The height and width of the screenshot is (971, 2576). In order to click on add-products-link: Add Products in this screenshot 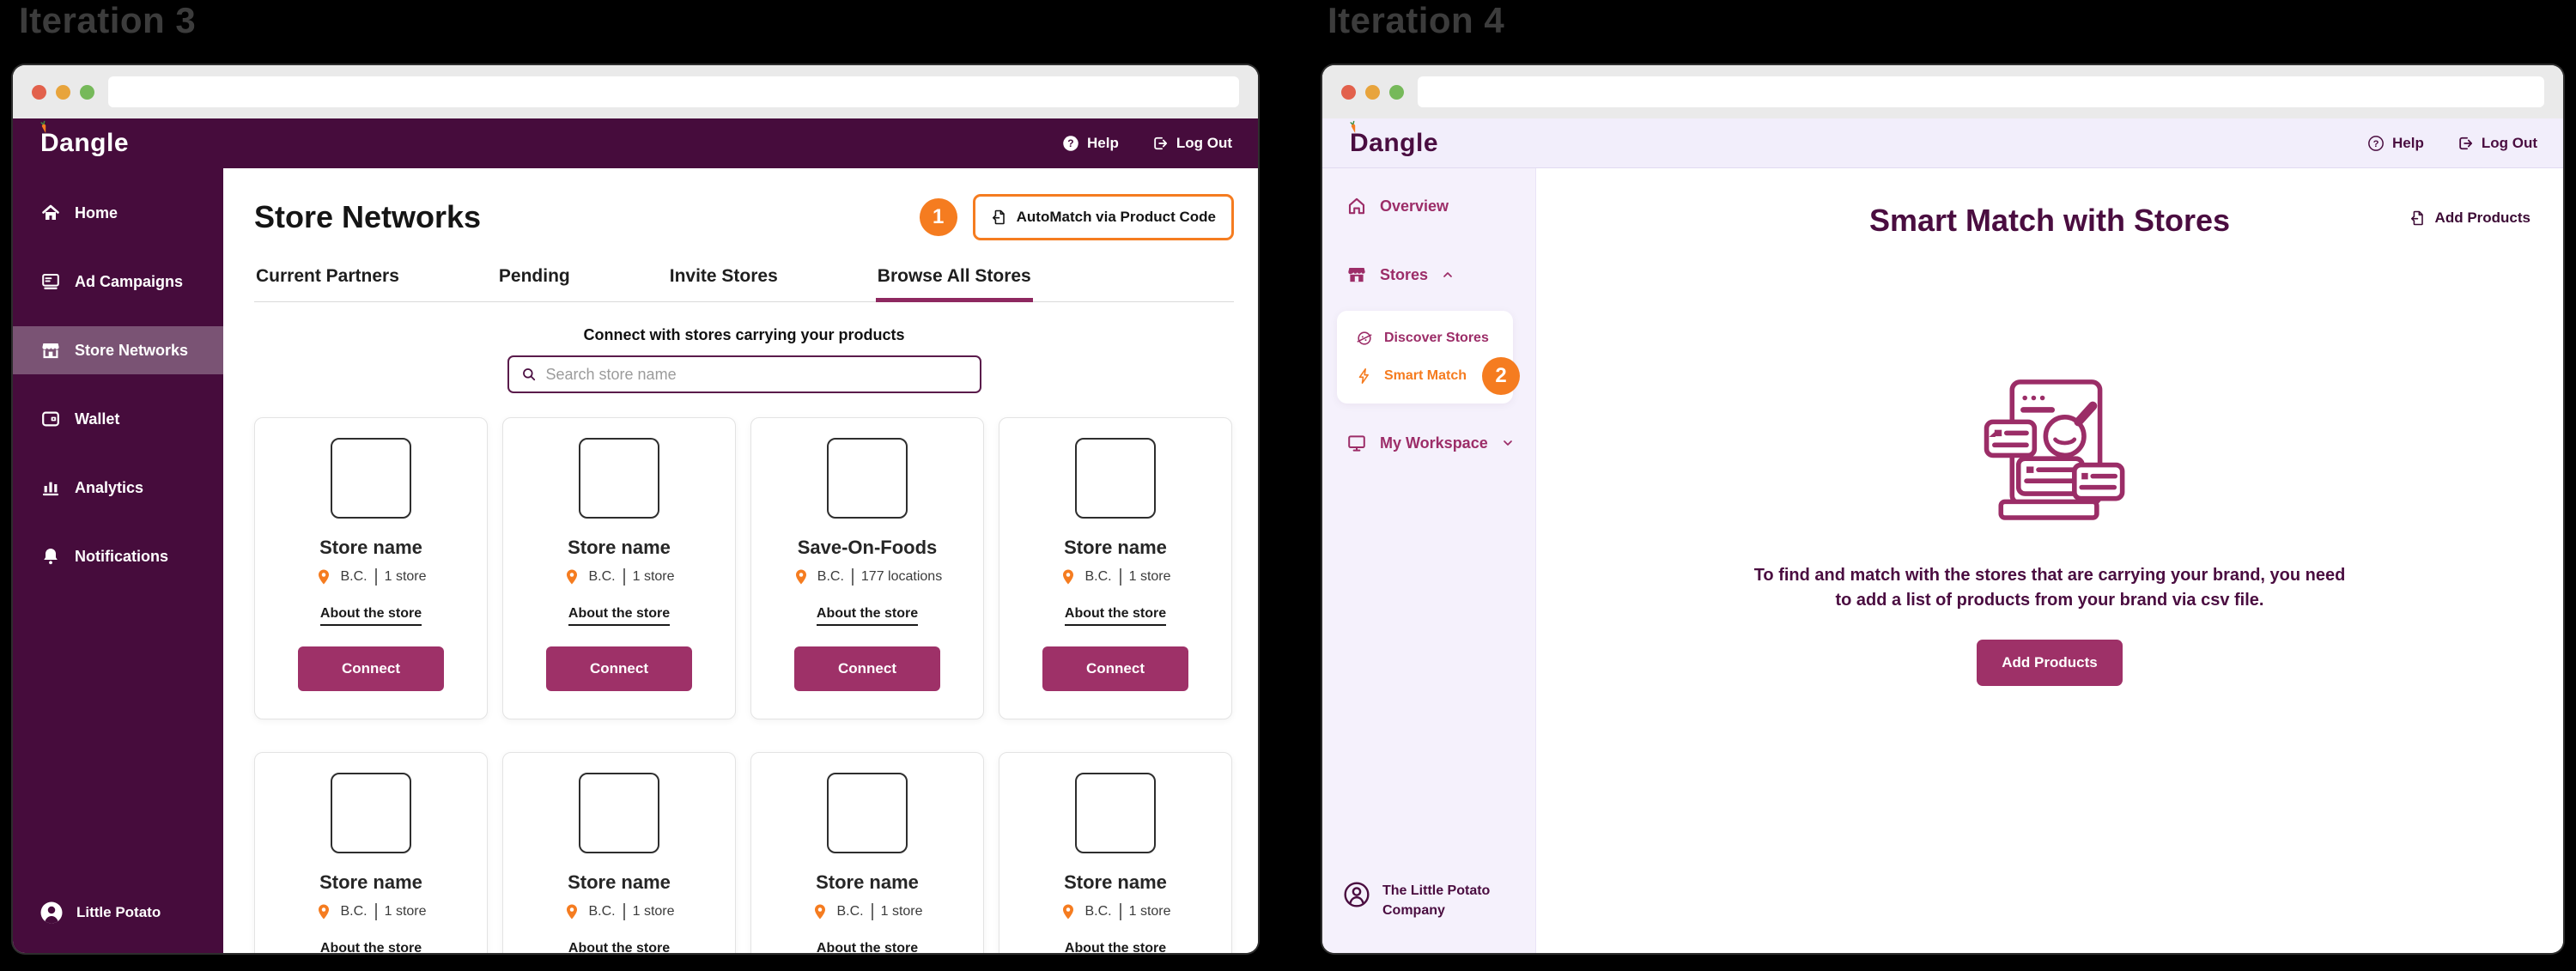, I will do `click(2470, 218)`.